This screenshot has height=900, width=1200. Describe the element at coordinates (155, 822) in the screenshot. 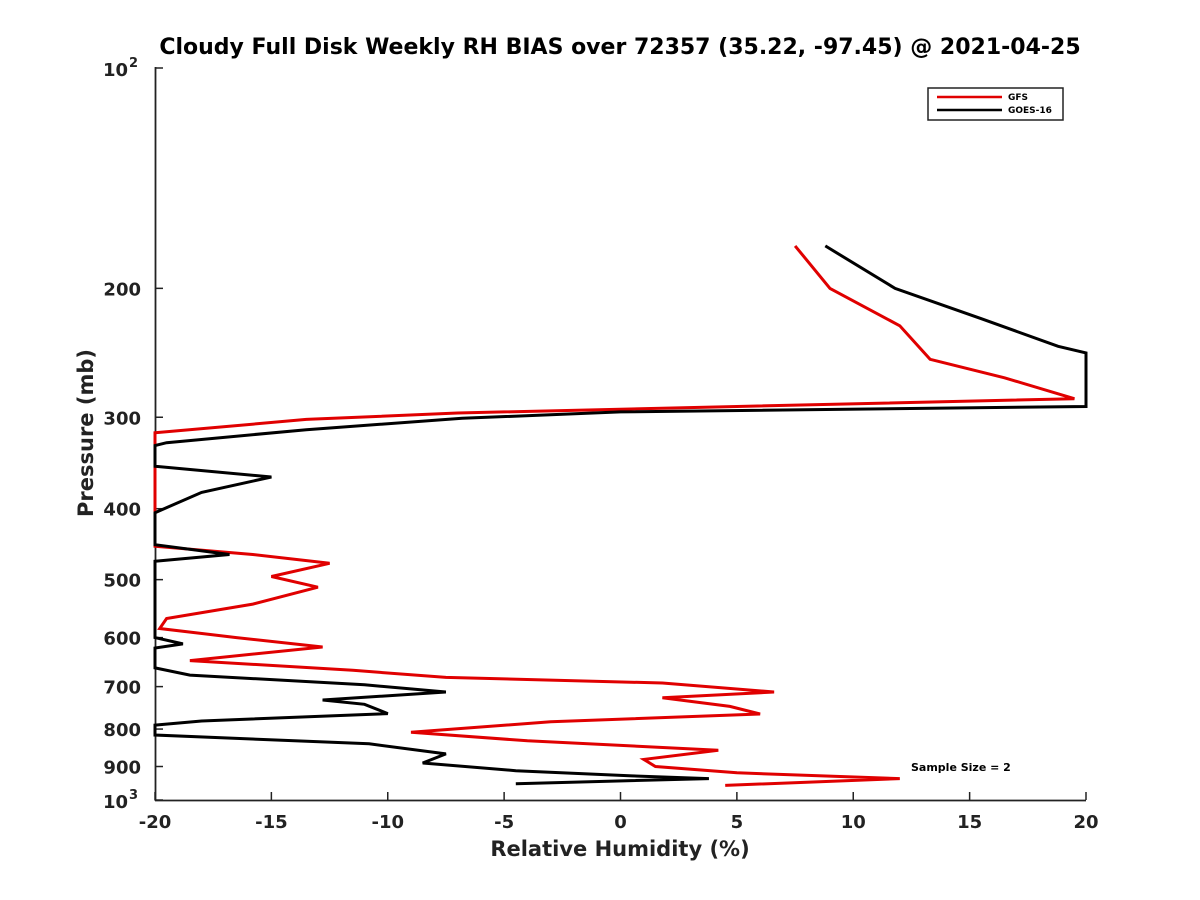

I see `x-tick-label: -20` at that location.